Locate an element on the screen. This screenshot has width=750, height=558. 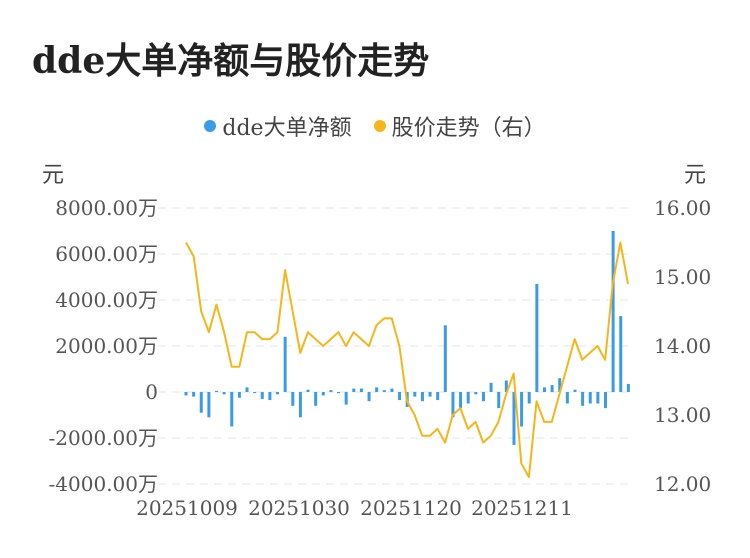
legend-label-dde: dde大单净额 is located at coordinates (287, 128).